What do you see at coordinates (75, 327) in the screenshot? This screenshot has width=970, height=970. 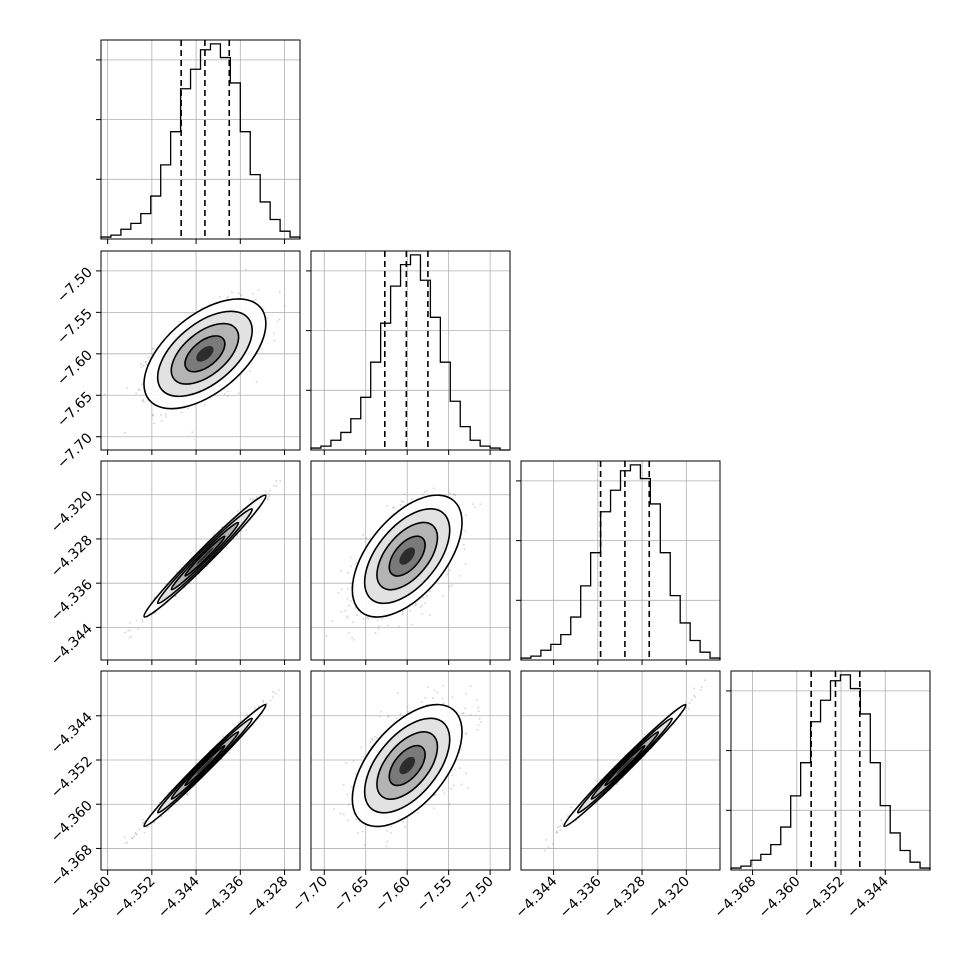 I see `y-tick-label: −7.55` at bounding box center [75, 327].